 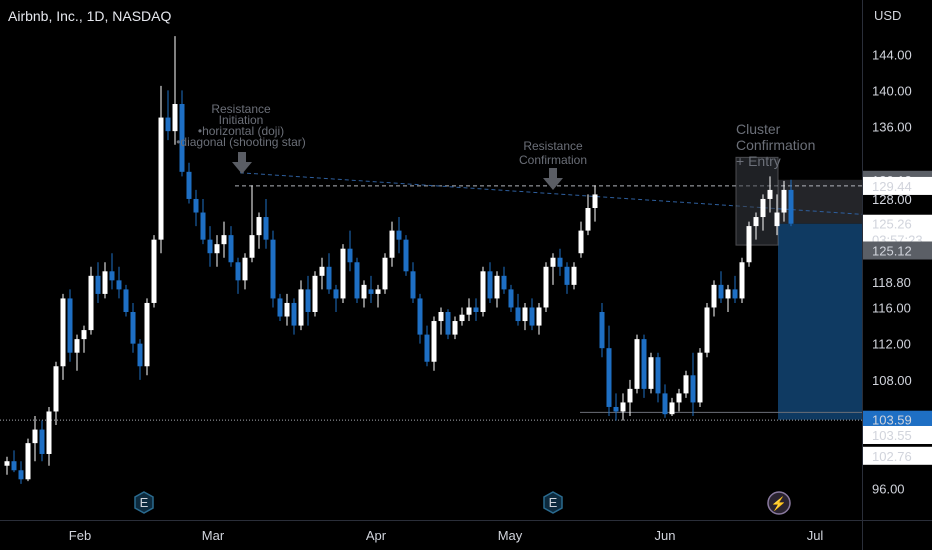 What do you see at coordinates (892, 435) in the screenshot?
I see `price-label: 103.55` at bounding box center [892, 435].